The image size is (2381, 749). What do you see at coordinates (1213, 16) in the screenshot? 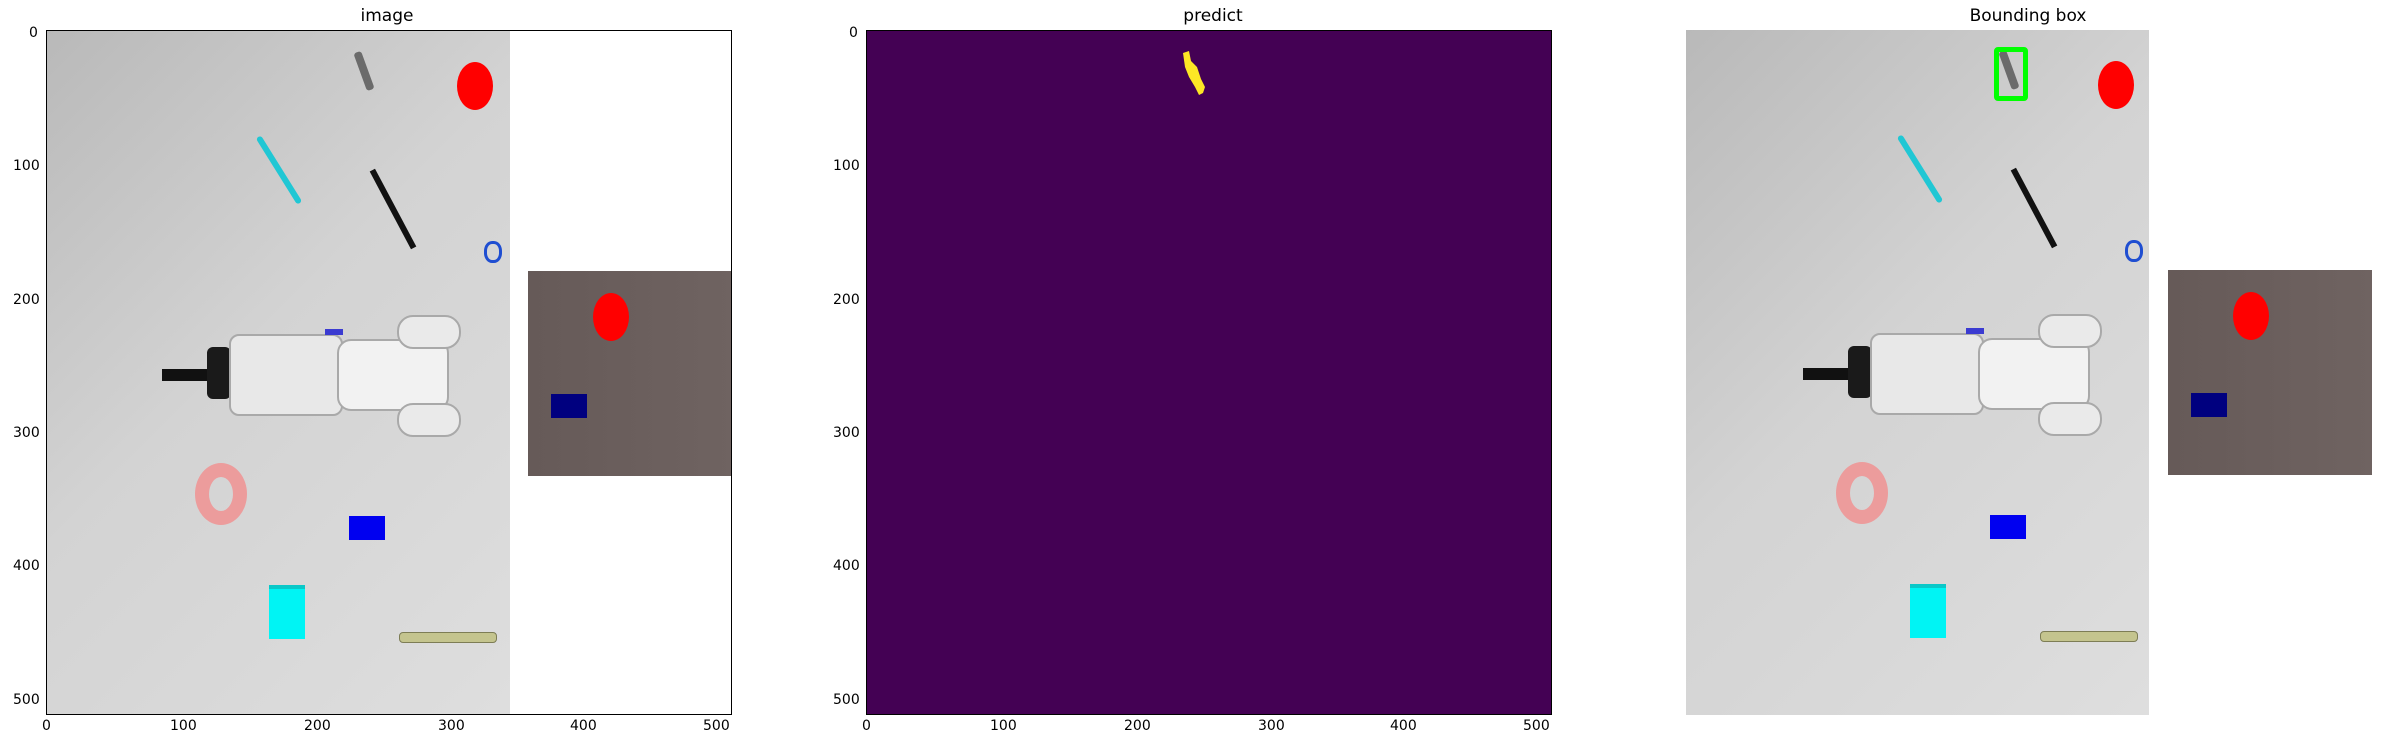
I see `panel-title-predict: predict` at bounding box center [1213, 16].